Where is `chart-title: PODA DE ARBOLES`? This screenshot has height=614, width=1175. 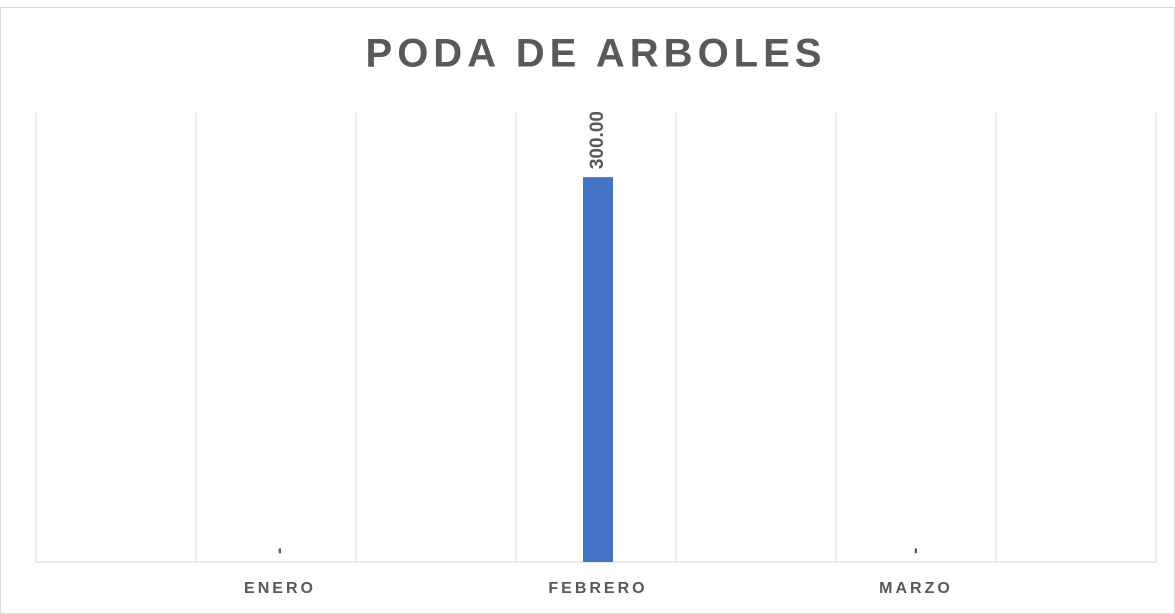
chart-title: PODA DE ARBOLES is located at coordinates (596, 54).